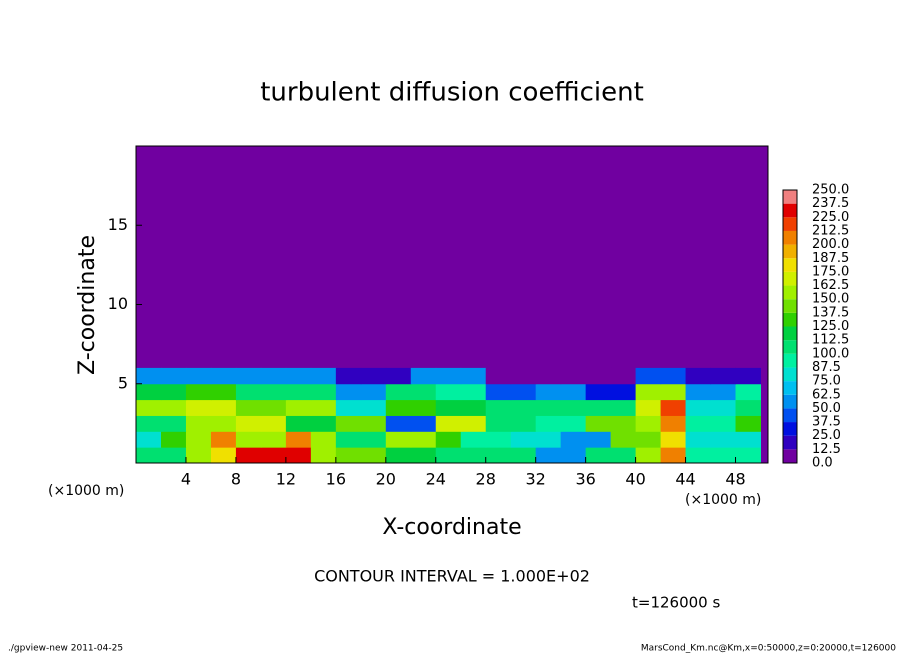 This screenshot has width=904, height=658. Describe the element at coordinates (451, 527) in the screenshot. I see `x-label: X-coordinate` at that location.